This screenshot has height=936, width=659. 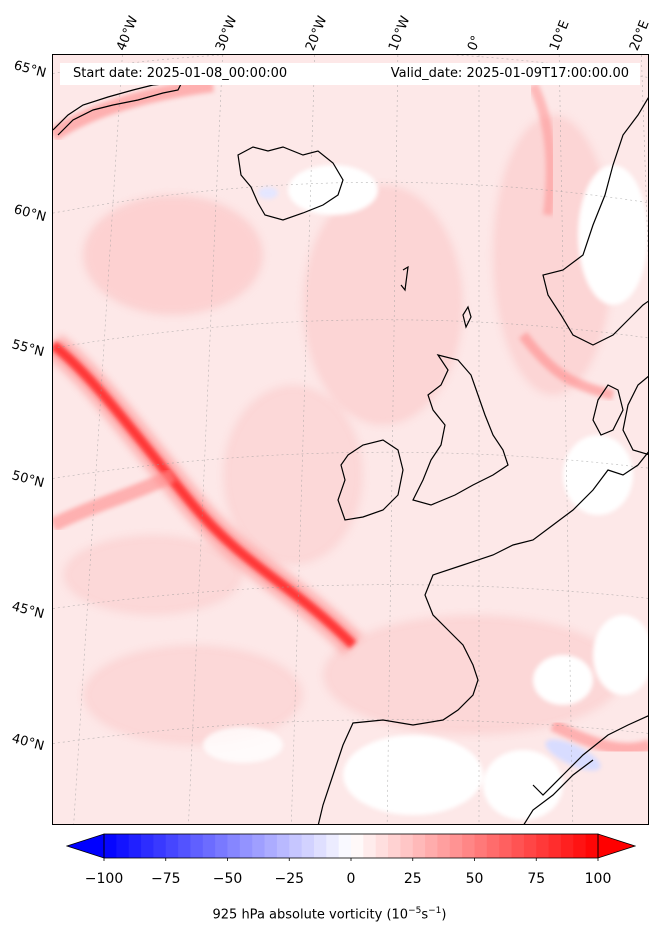 What do you see at coordinates (165, 879) in the screenshot?
I see `colorbar-tick-label: −75` at bounding box center [165, 879].